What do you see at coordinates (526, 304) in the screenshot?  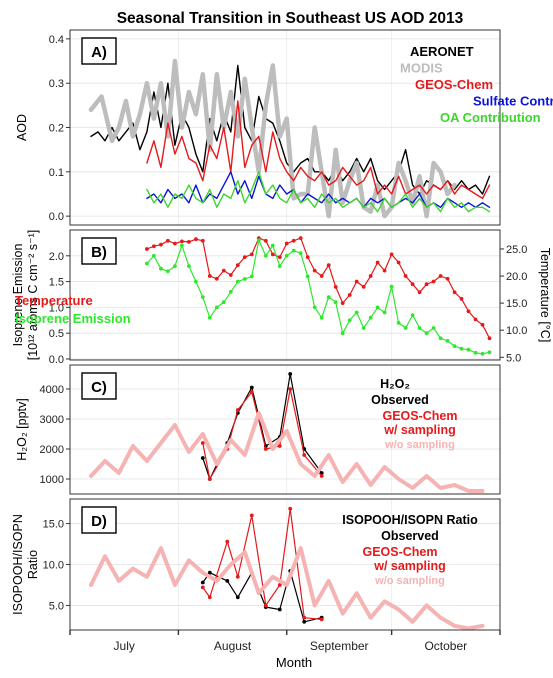 I see `right-y-axis: 5.0 10.0 15.0 20.0 25.0 Temperature [°C]` at bounding box center [526, 304].